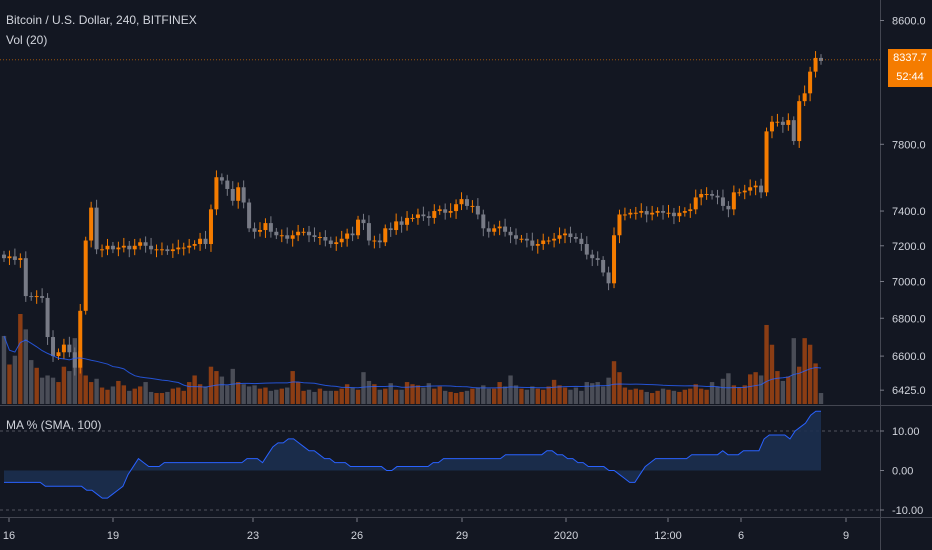  What do you see at coordinates (101, 20) in the screenshot?
I see `symbol-title: Bitcoin / U.S. Dollar, 240, BITFINEX` at bounding box center [101, 20].